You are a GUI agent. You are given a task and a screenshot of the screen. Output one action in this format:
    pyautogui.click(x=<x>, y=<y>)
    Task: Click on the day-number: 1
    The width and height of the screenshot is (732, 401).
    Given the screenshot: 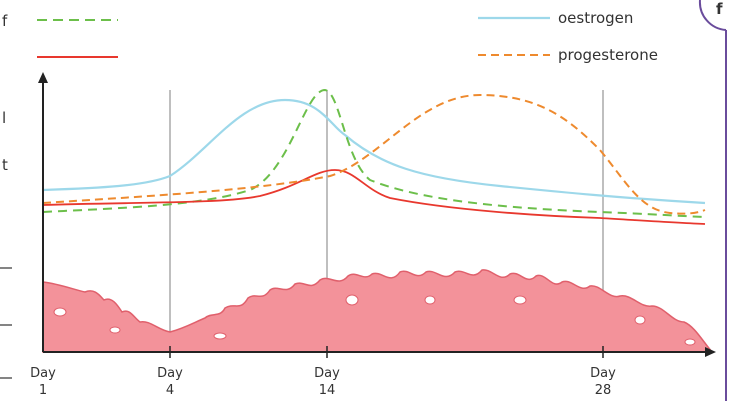 What is the action you would take?
    pyautogui.click(x=43, y=390)
    